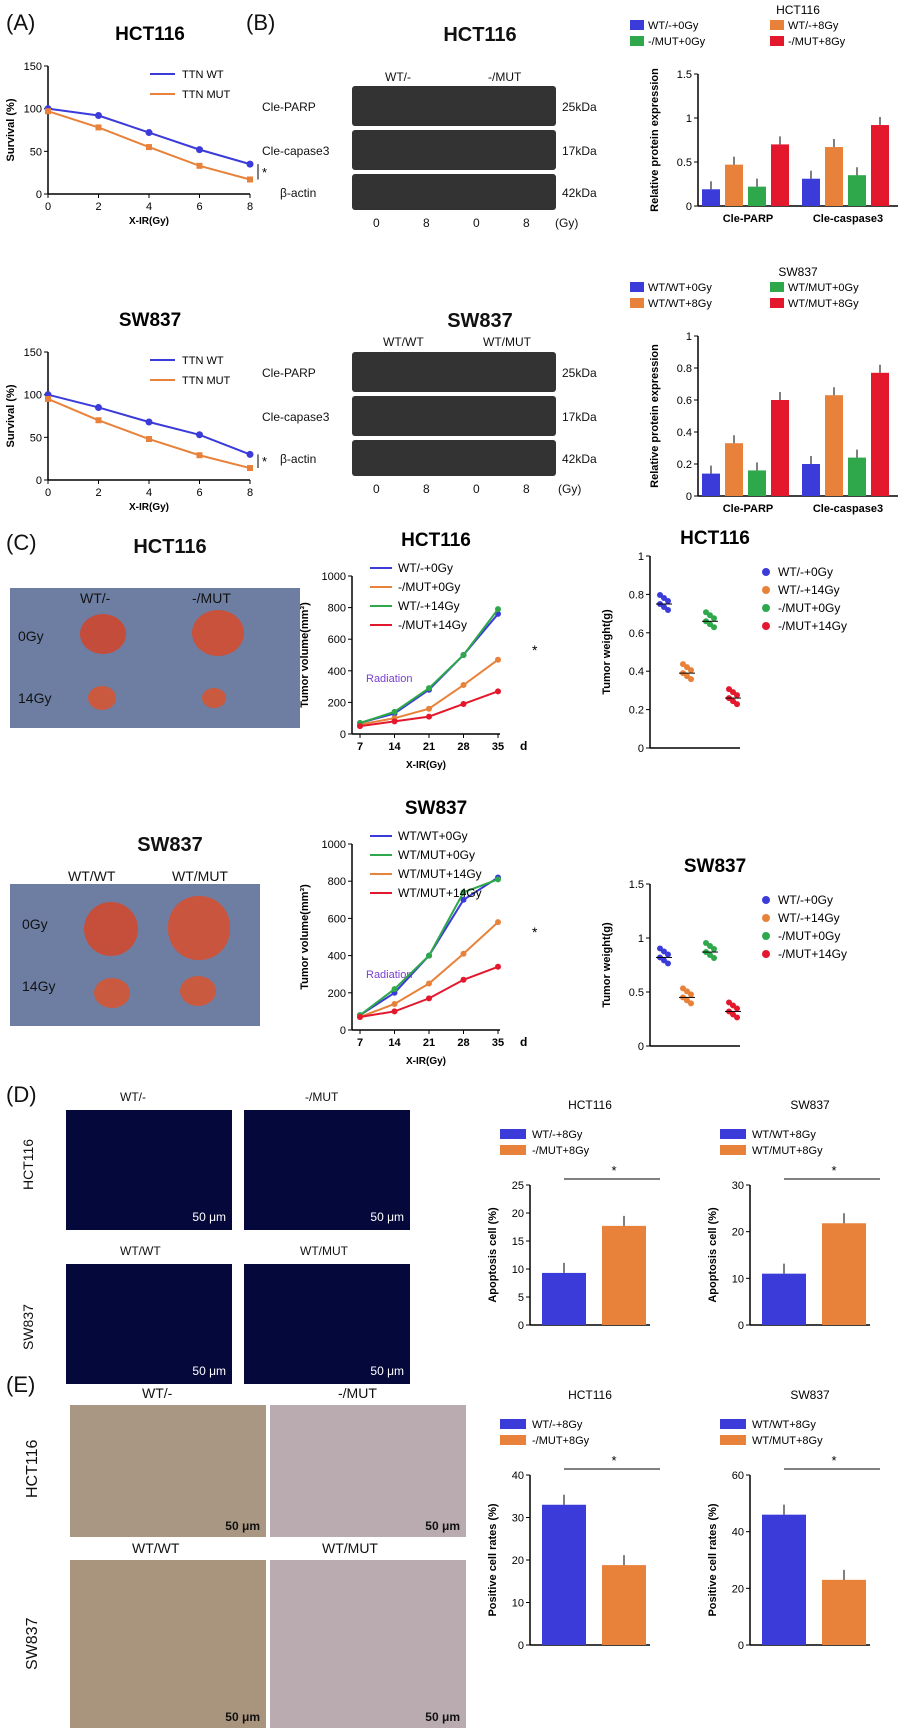  What do you see at coordinates (636, 672) in the screenshot?
I see `y-tick-label: 0.4` at bounding box center [636, 672].